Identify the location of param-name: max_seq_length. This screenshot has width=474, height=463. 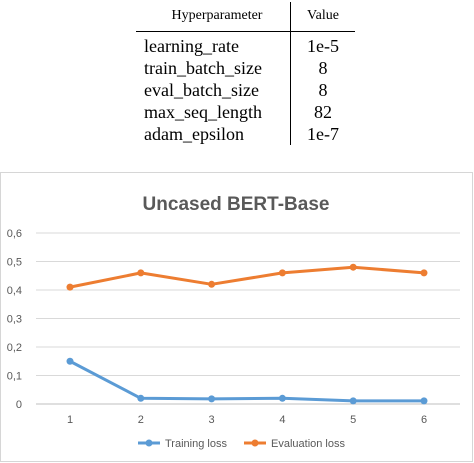
(213, 112).